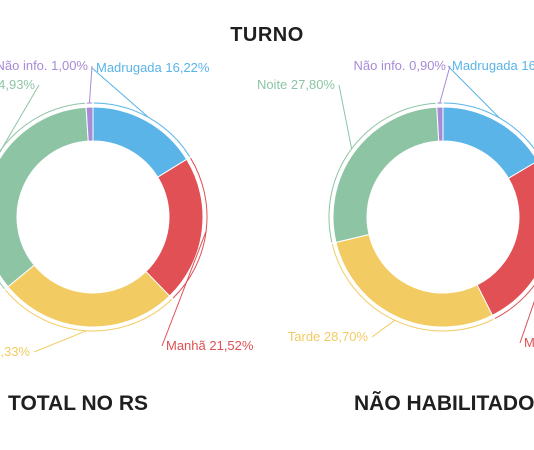 The width and height of the screenshot is (534, 450). What do you see at coordinates (17, 84) in the screenshot?
I see `slice-label-noite: Noite 34,93%` at bounding box center [17, 84].